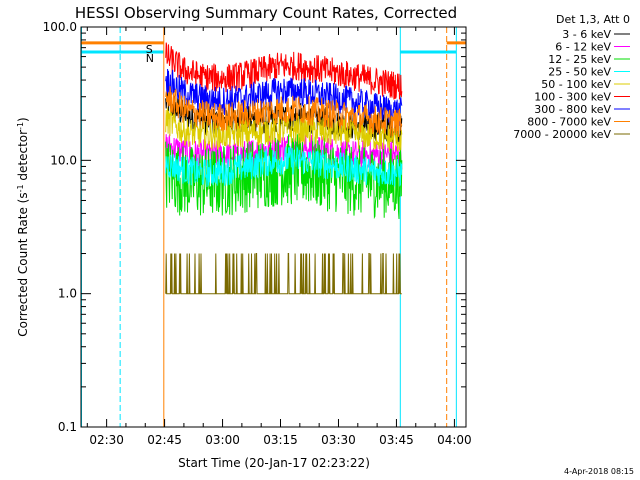 The width and height of the screenshot is (640, 480). What do you see at coordinates (67, 427) in the screenshot?
I see `y-tick-label: 0.1` at bounding box center [67, 427].